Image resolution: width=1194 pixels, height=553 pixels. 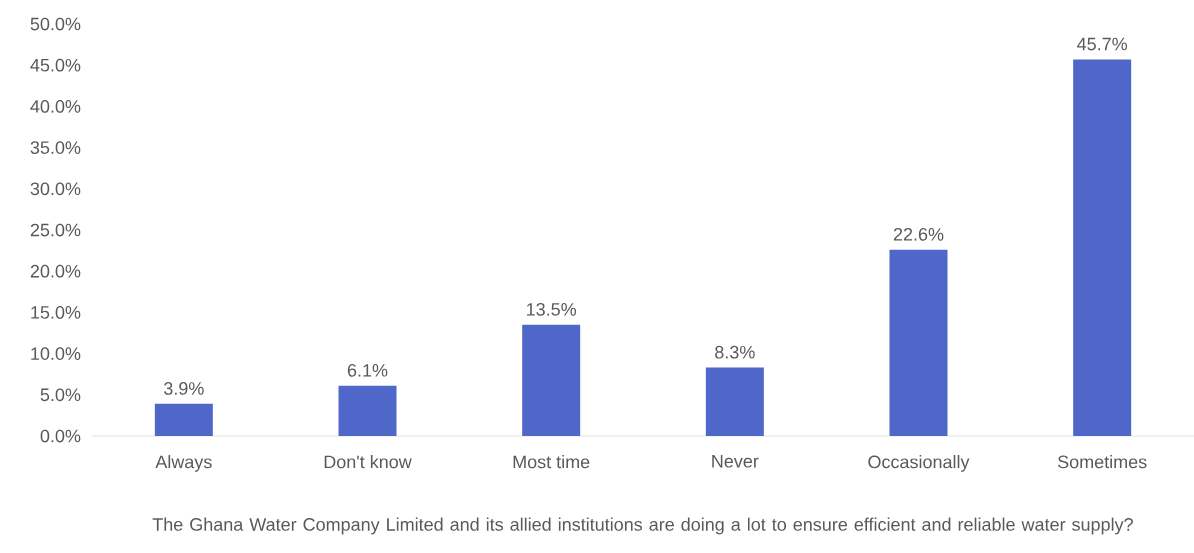 What do you see at coordinates (552, 309) in the screenshot?
I see `data-label: 13.5%` at bounding box center [552, 309].